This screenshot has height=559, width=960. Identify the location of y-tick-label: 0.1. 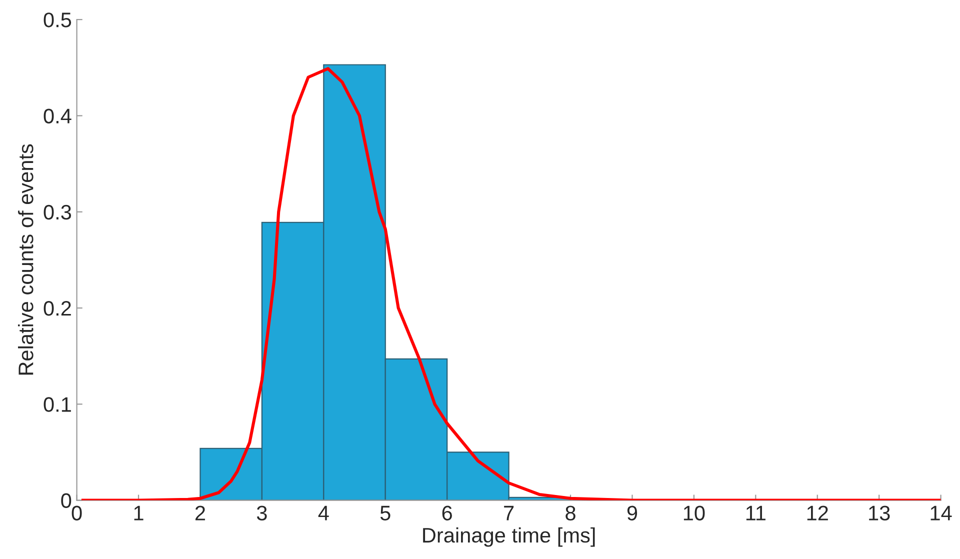
(57, 404).